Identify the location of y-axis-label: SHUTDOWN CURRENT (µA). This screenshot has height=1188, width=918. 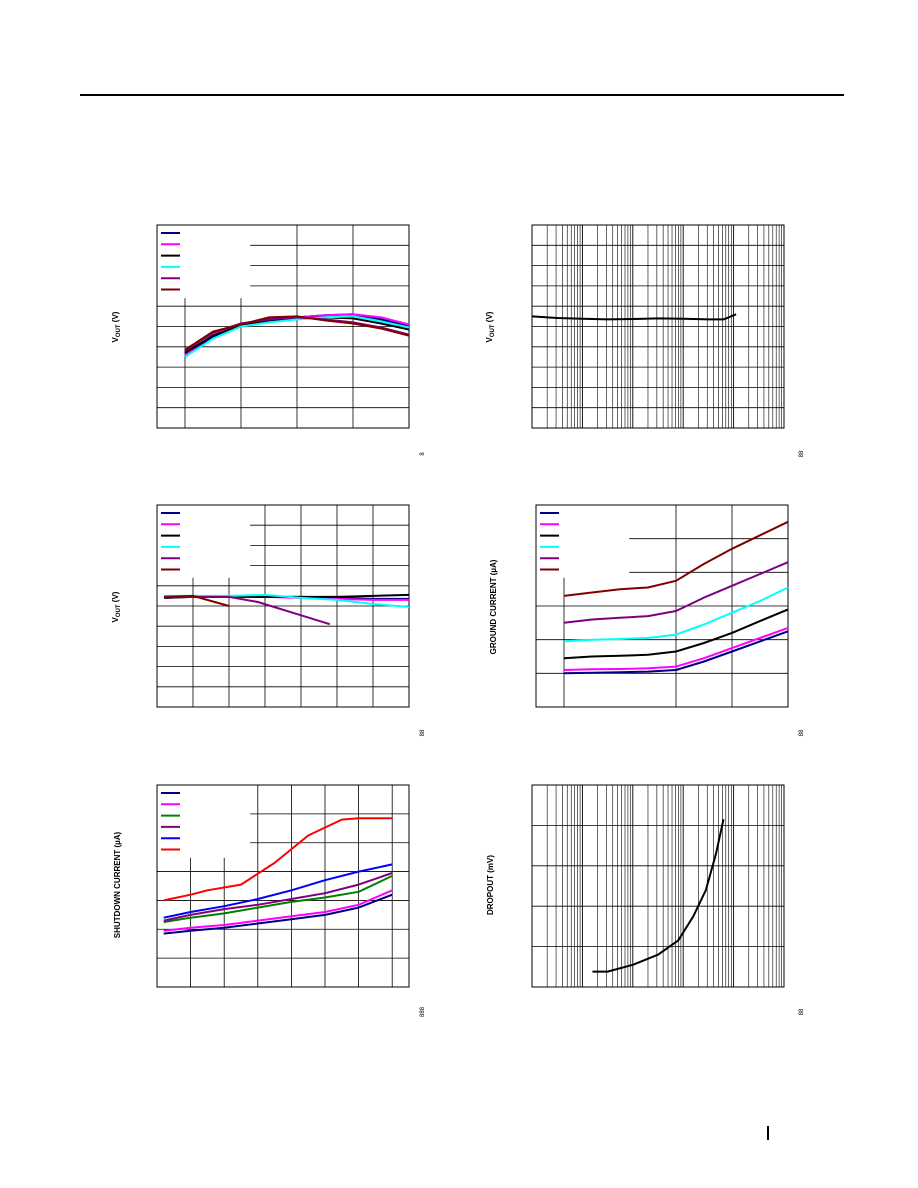
(117, 884).